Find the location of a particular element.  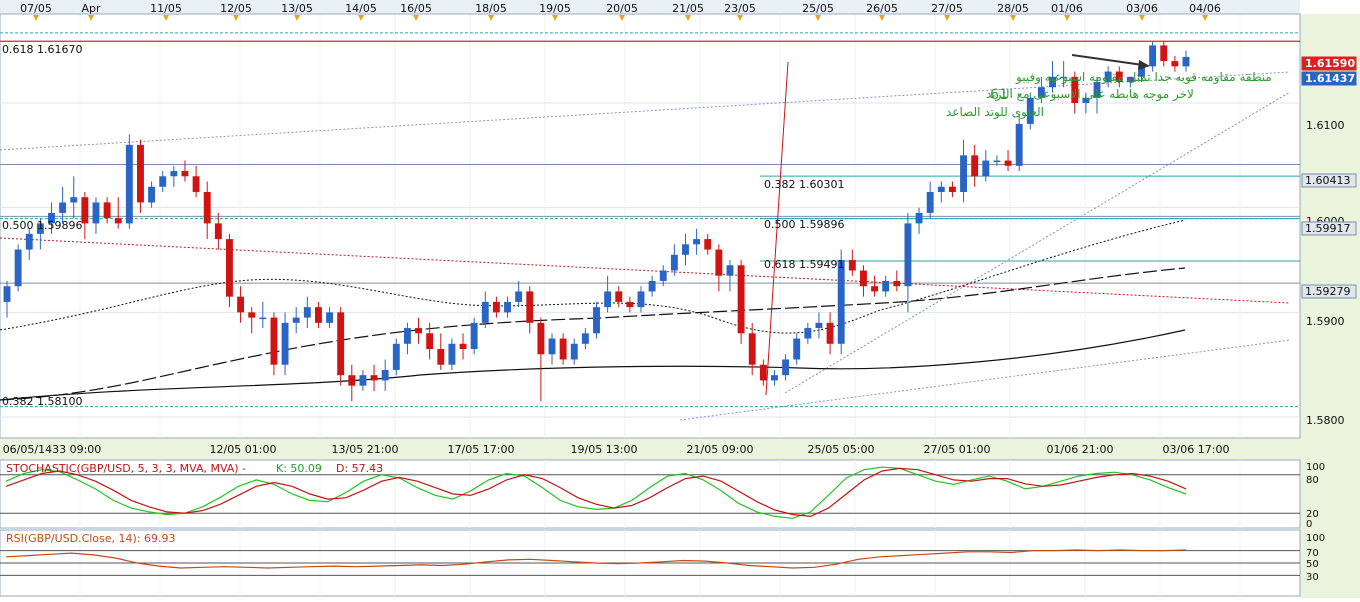

top-axis-label: 21/05 is located at coordinates (688, 8).